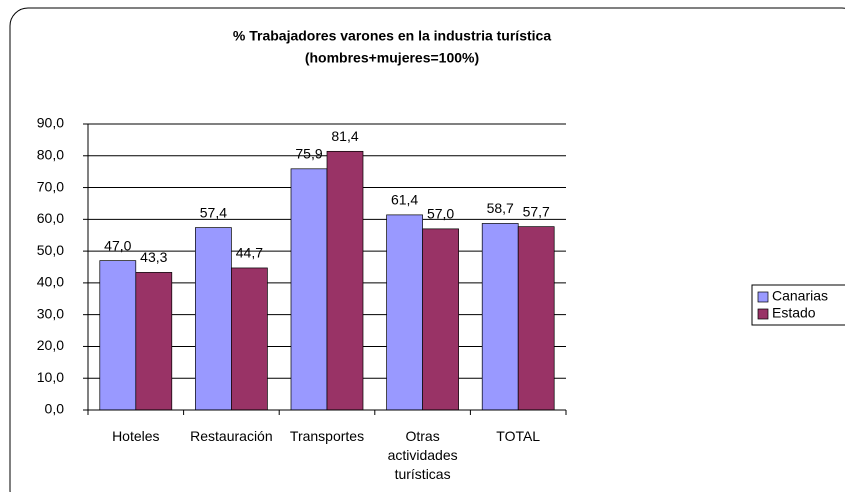 This screenshot has height=492, width=845. What do you see at coordinates (404, 200) in the screenshot?
I see `value-label: 61,4` at bounding box center [404, 200].